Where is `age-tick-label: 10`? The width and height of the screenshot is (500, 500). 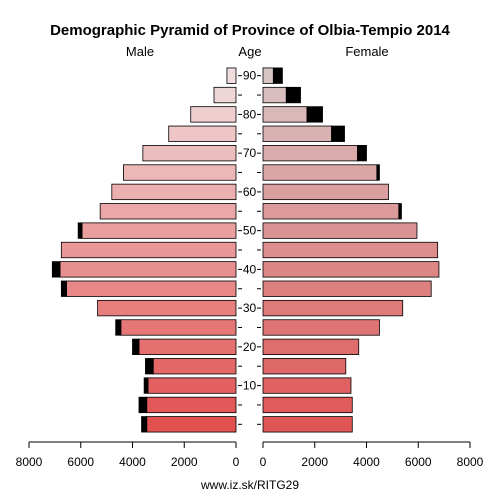
age-tick-label: 10 is located at coordinates (250, 386).